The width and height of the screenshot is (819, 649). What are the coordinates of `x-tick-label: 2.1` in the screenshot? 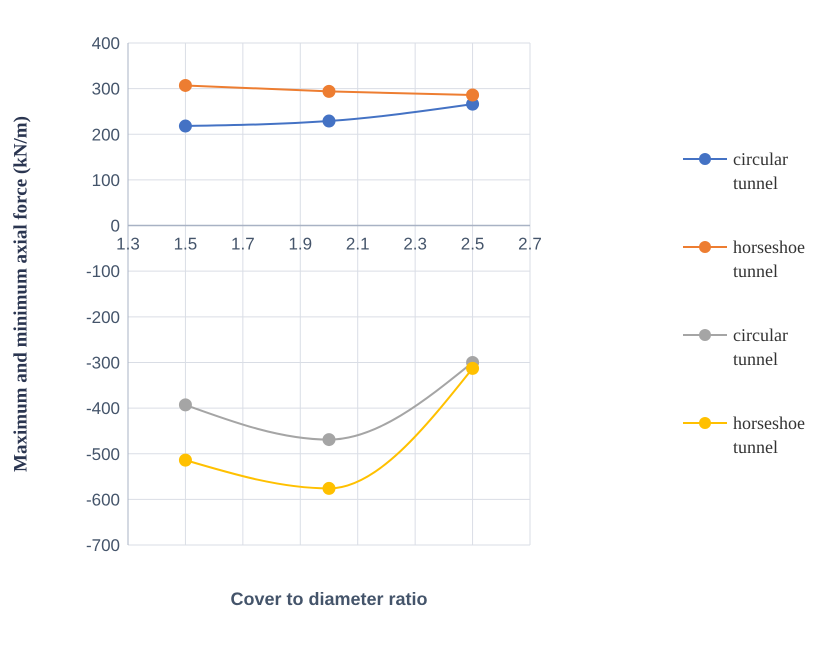 It's located at (358, 244).